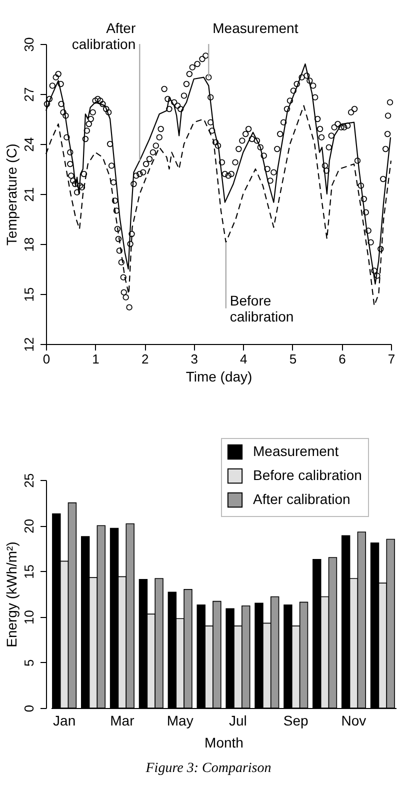 The image size is (417, 787). Describe the element at coordinates (224, 742) in the screenshot. I see `x-axis-title: Month` at that location.